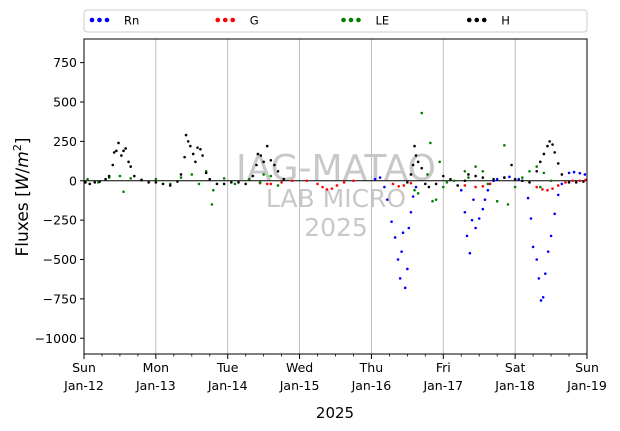  I want to click on watermark-line3: 2025, so click(336, 227).